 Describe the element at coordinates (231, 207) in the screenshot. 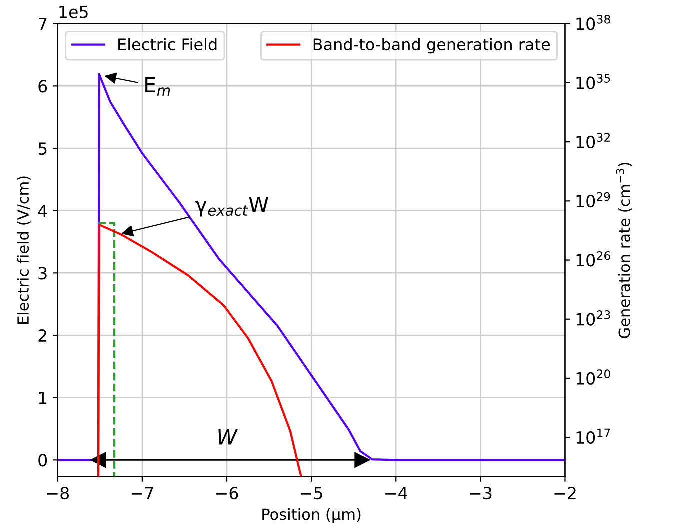

I see `annotation: γ$_{exact}$W` at that location.